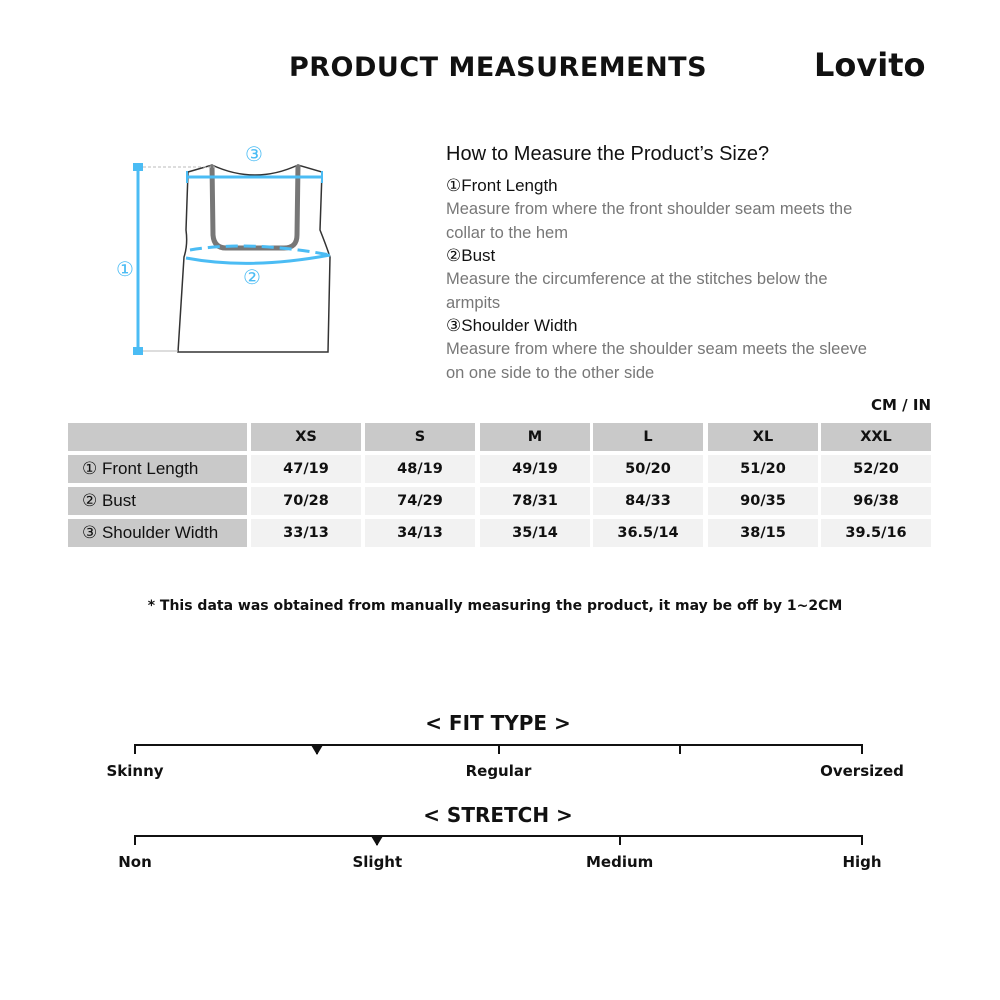  I want to click on guide-heading: How to Measure the Product’s Size?, so click(608, 154).